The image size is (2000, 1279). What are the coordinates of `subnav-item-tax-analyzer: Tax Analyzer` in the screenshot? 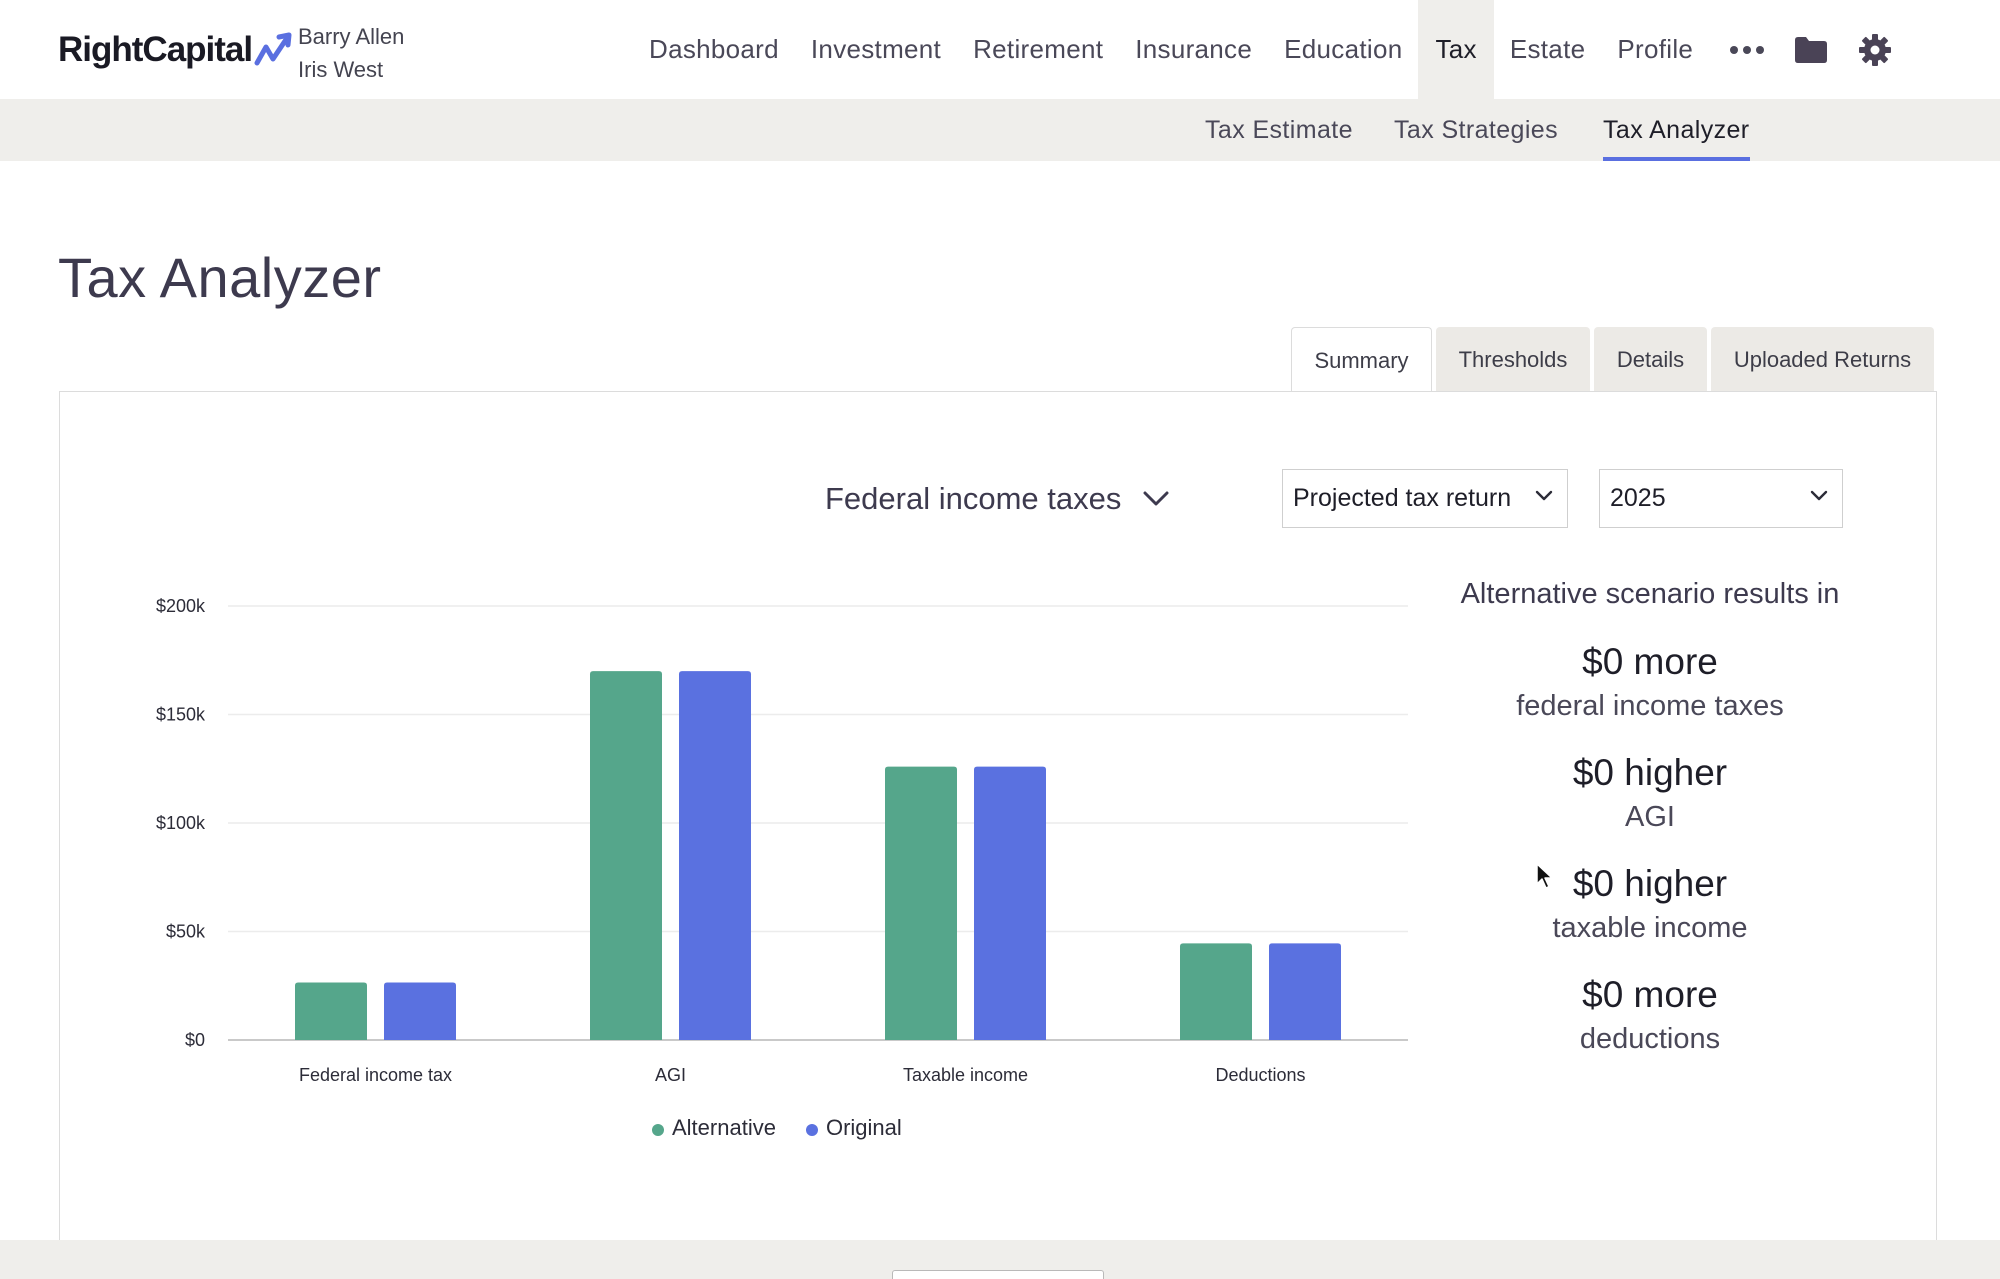 It's located at (1676, 130).